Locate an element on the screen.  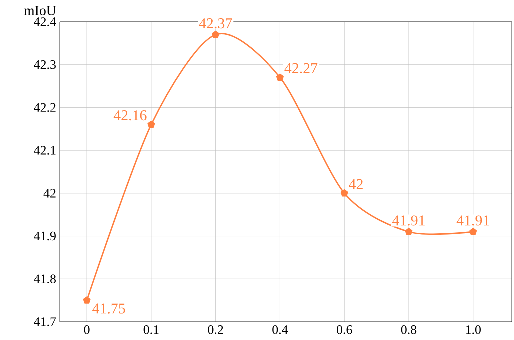
x-tick-label: 1.0 is located at coordinates (473, 330).